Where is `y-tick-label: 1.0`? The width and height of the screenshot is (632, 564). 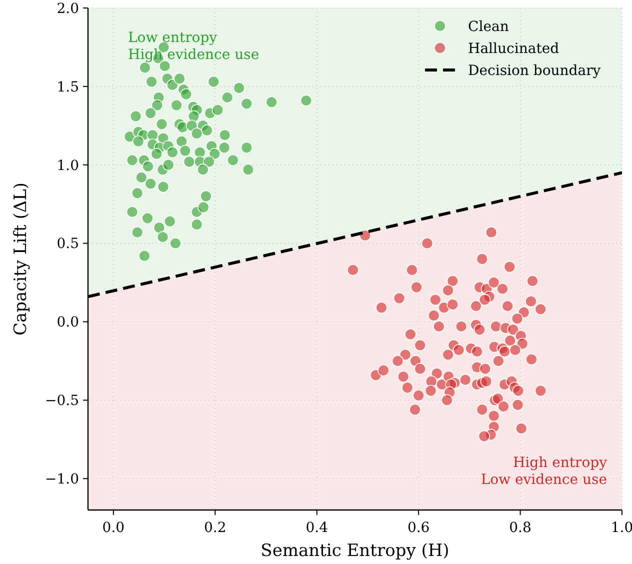
y-tick-label: 1.0 is located at coordinates (67, 166).